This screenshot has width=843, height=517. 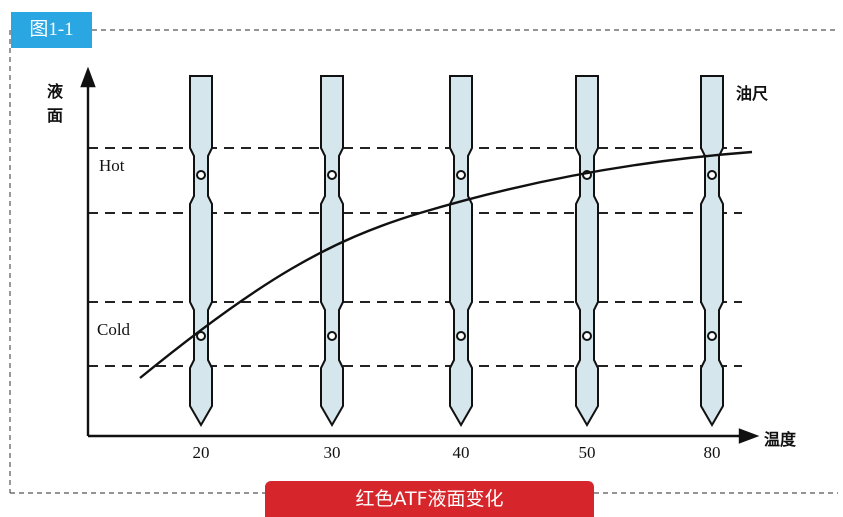 What do you see at coordinates (201, 336) in the screenshot?
I see `dipstick-1-cold-hole` at bounding box center [201, 336].